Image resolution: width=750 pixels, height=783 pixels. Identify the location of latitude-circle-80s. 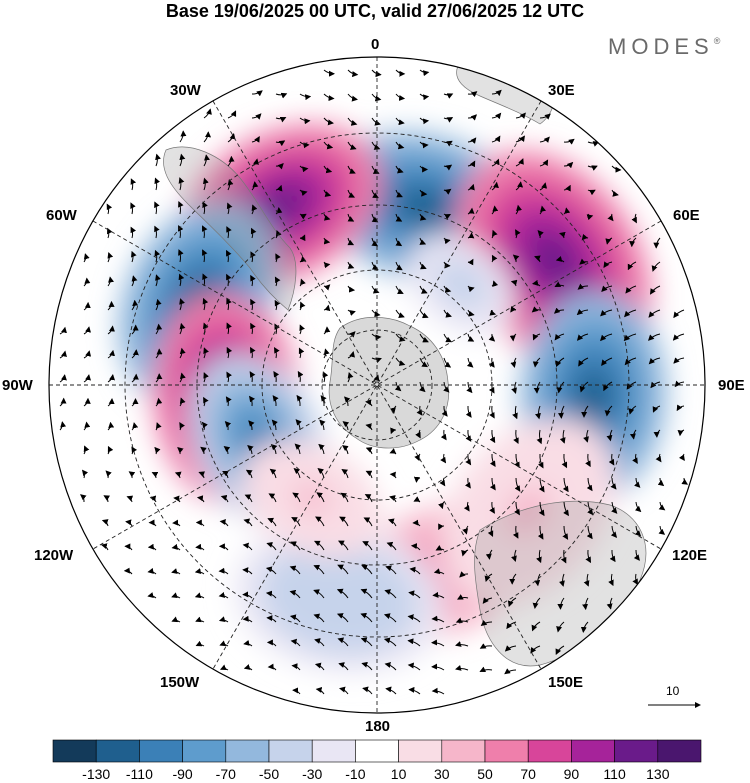
(377, 385).